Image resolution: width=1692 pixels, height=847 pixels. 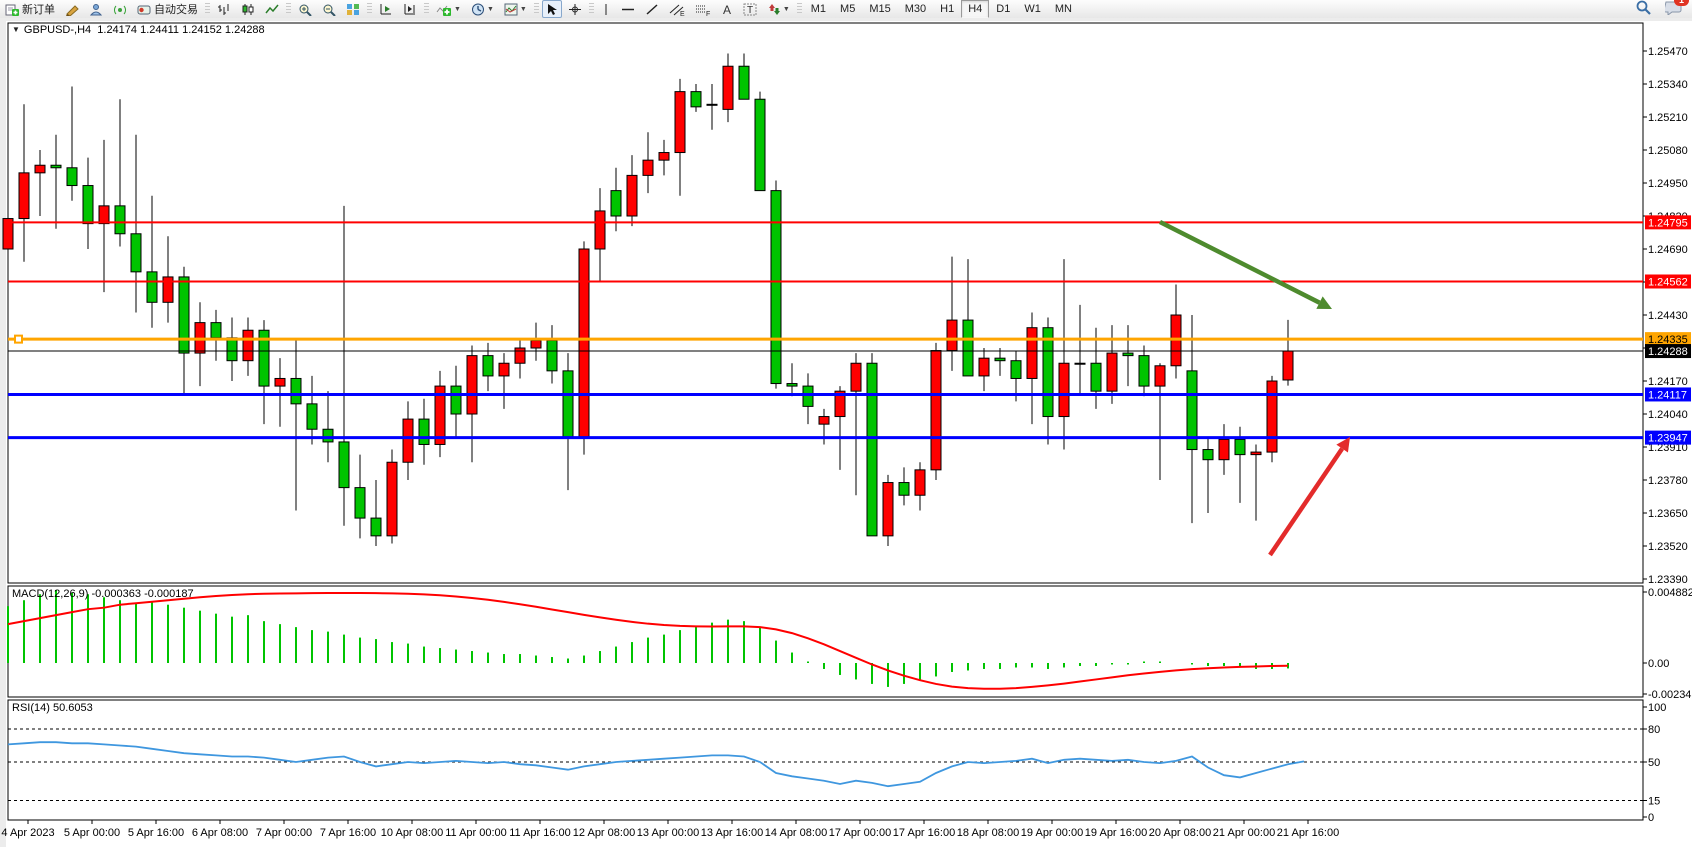 I want to click on rsi-indicator-label: RSI(14) 50.6053, so click(x=52, y=708).